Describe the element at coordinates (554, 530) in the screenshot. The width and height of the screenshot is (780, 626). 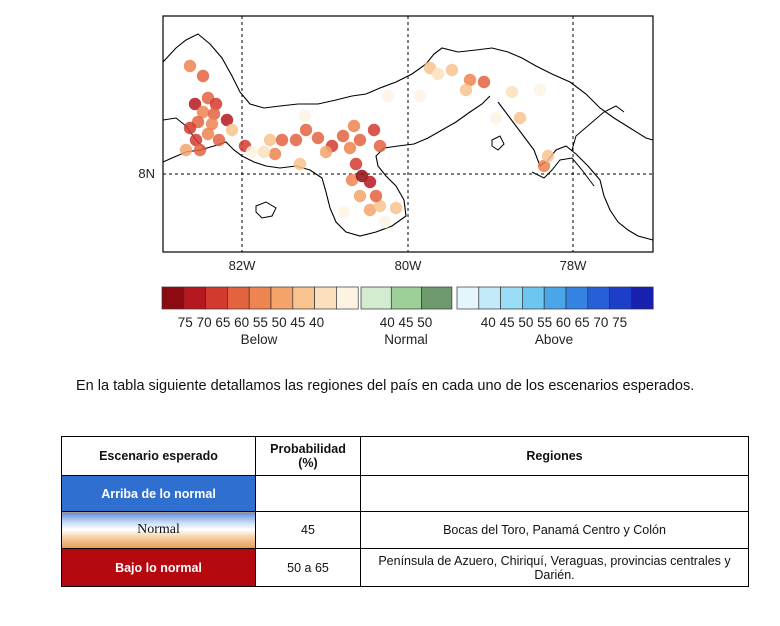
I see `regions-cell: Bocas del Toro, Panamá Centro y Colón` at that location.